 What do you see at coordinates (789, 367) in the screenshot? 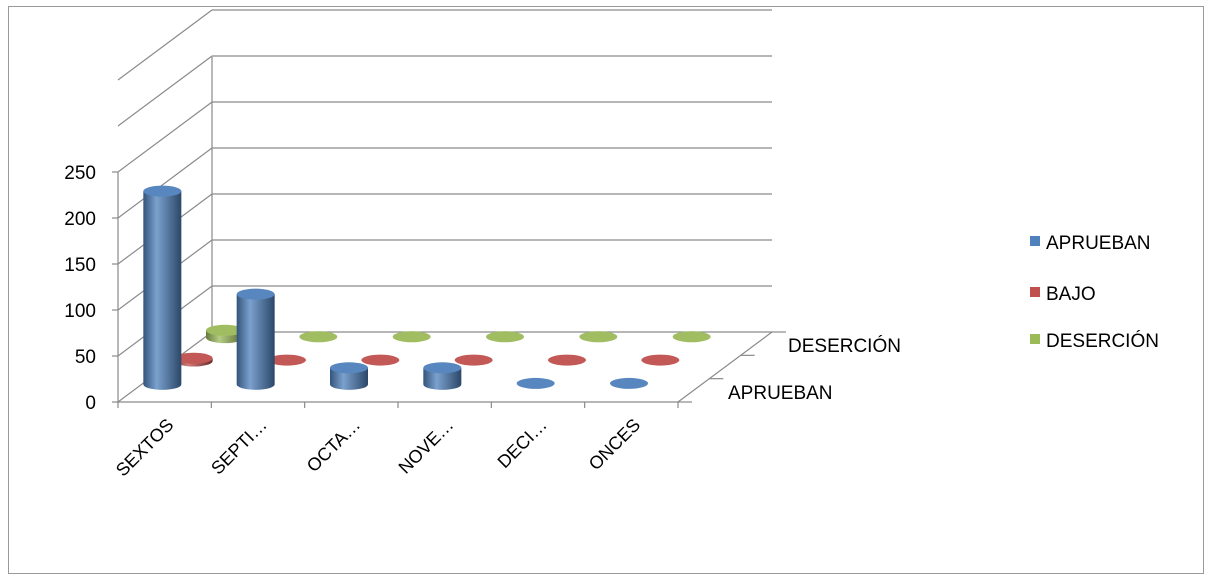
I see `depth-axis-labels: APRUEBAN DESERCIÓN` at bounding box center [789, 367].